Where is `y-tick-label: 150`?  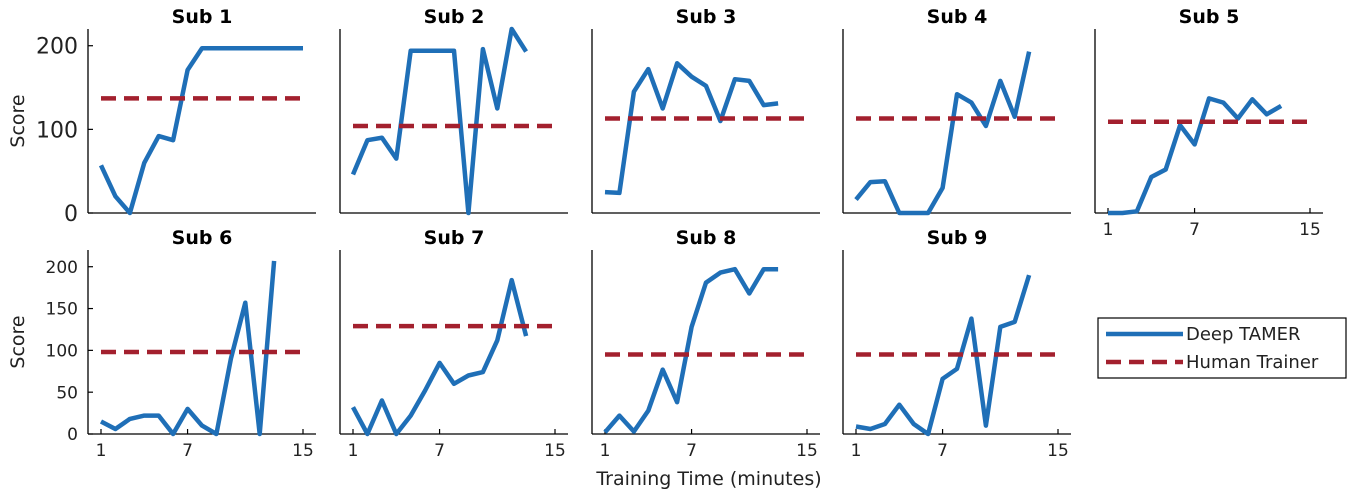
y-tick-label: 150 is located at coordinates (62, 310).